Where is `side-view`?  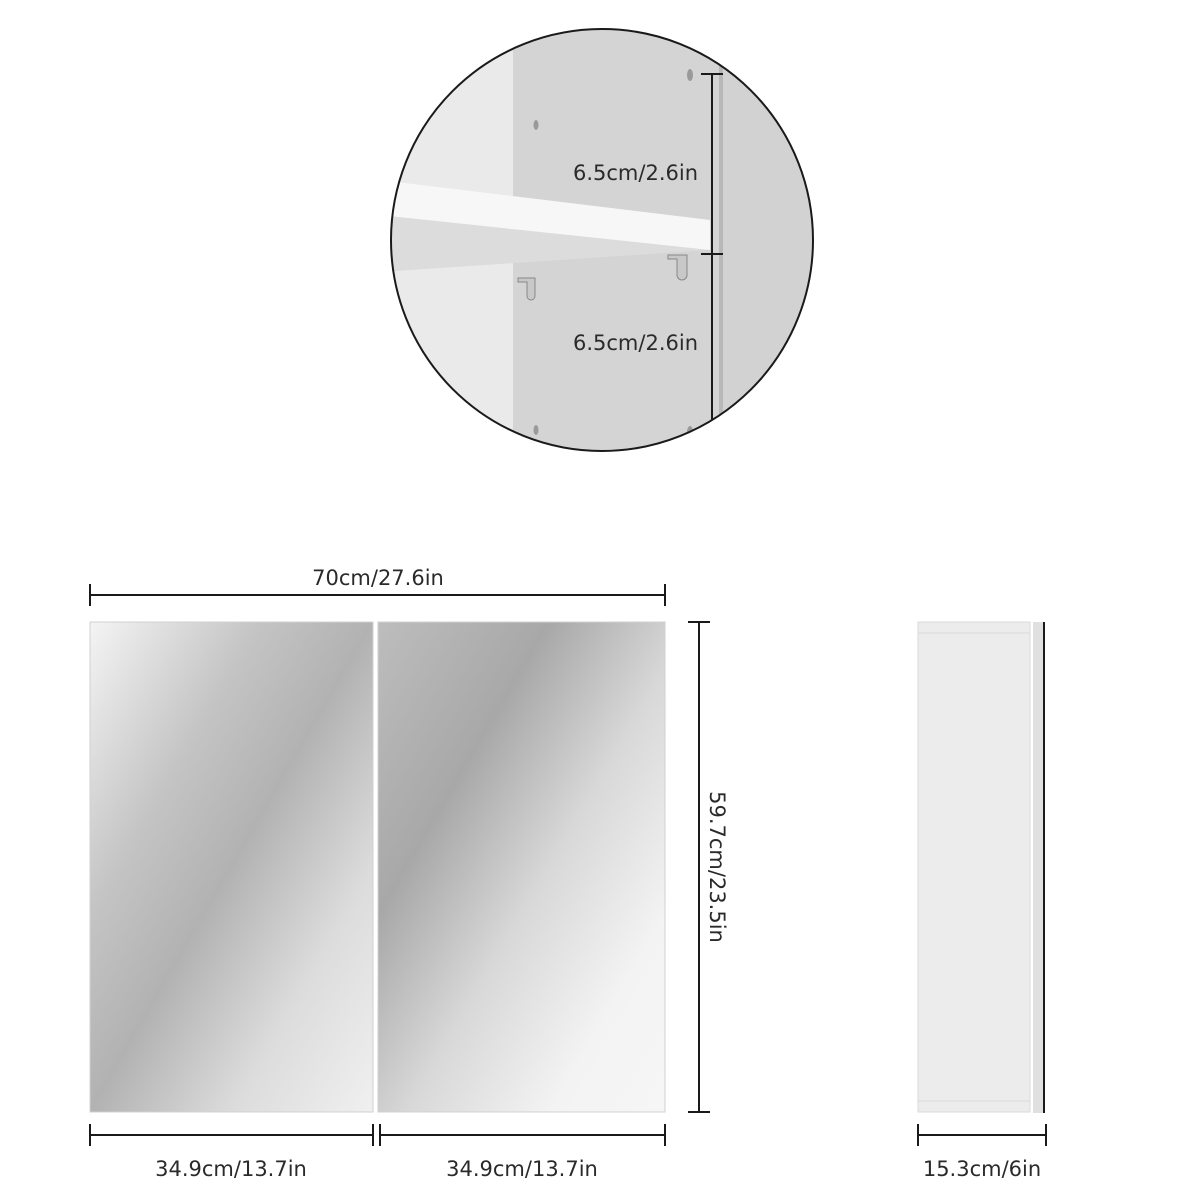 side-view is located at coordinates (981, 867).